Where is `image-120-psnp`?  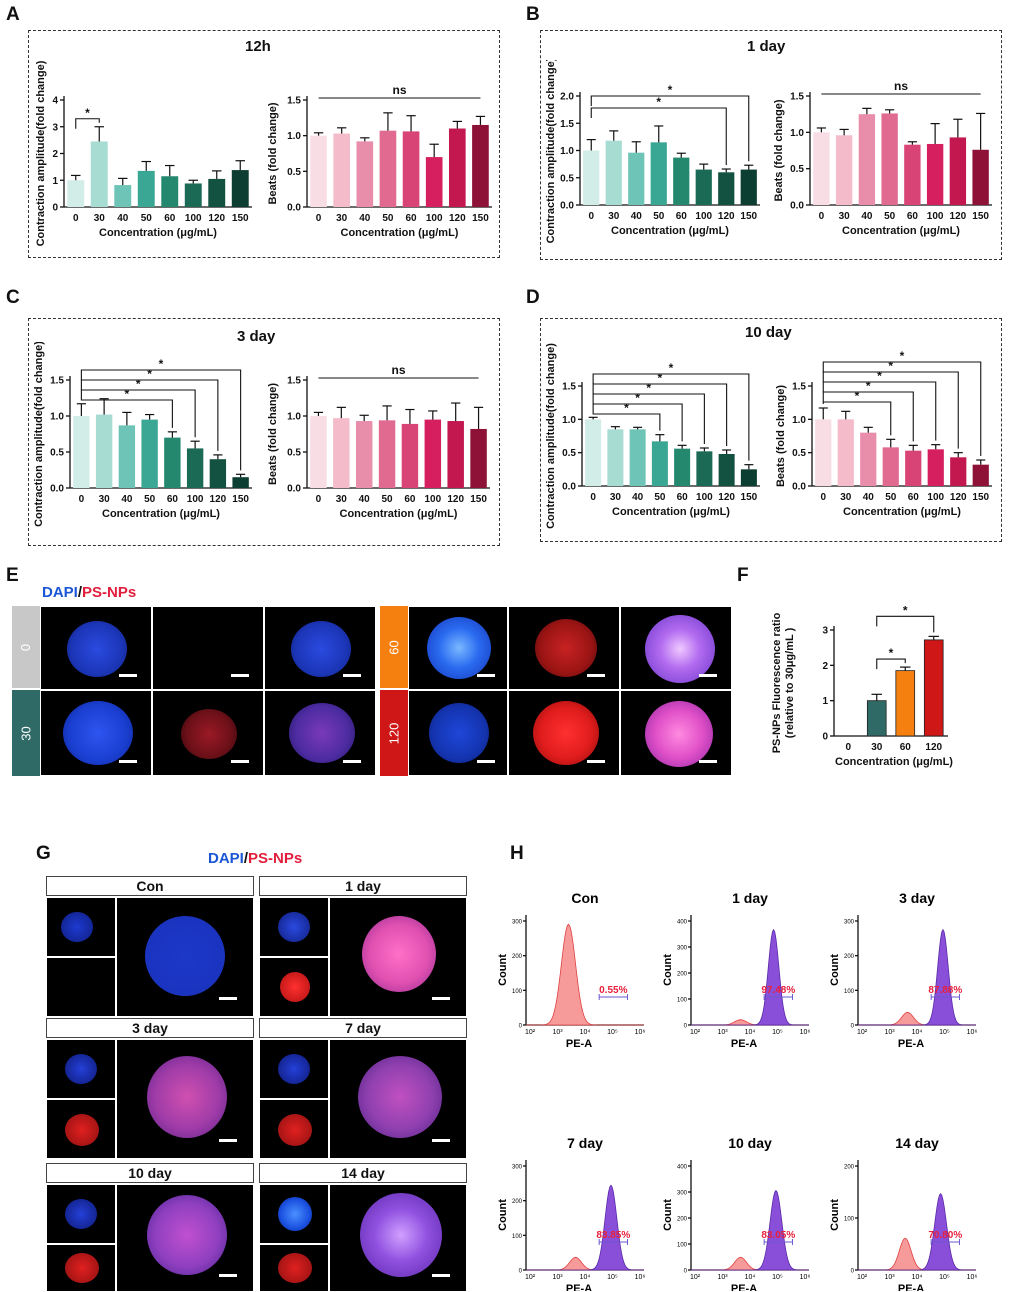 image-120-psnp is located at coordinates (564, 733).